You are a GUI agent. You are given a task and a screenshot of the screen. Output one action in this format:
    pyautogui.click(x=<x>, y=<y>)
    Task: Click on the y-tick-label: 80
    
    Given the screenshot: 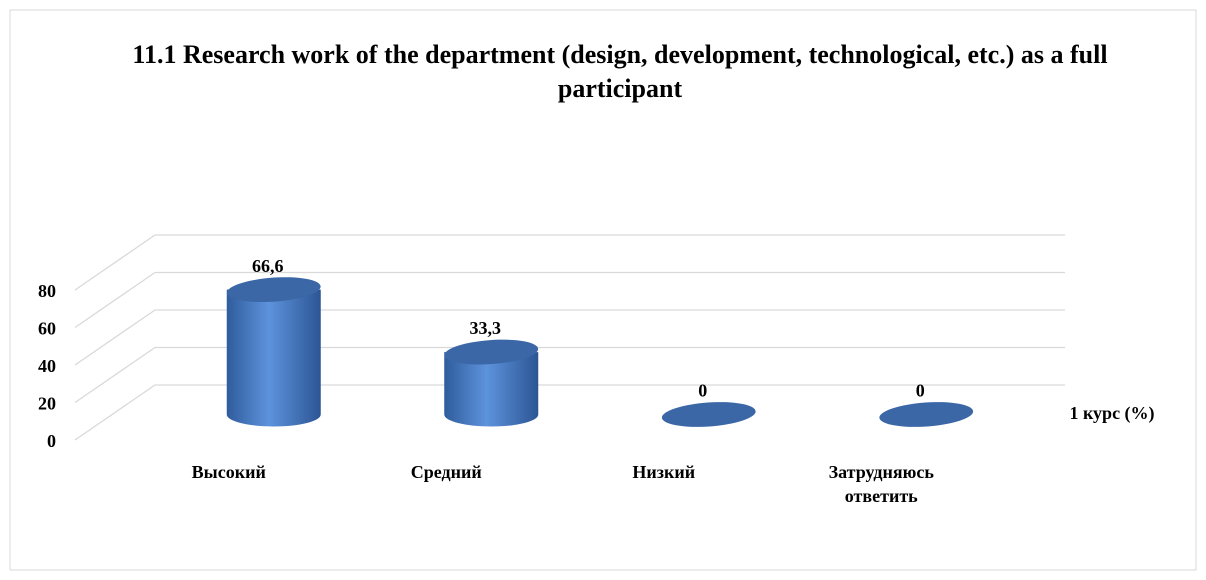 What is the action you would take?
    pyautogui.click(x=47, y=291)
    